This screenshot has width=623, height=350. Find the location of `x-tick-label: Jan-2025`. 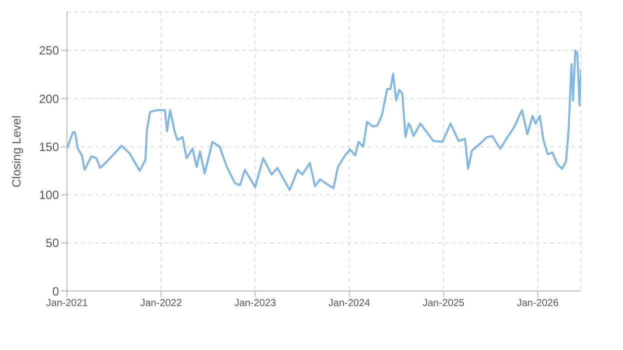

x-tick-label: Jan-2025 is located at coordinates (443, 304).